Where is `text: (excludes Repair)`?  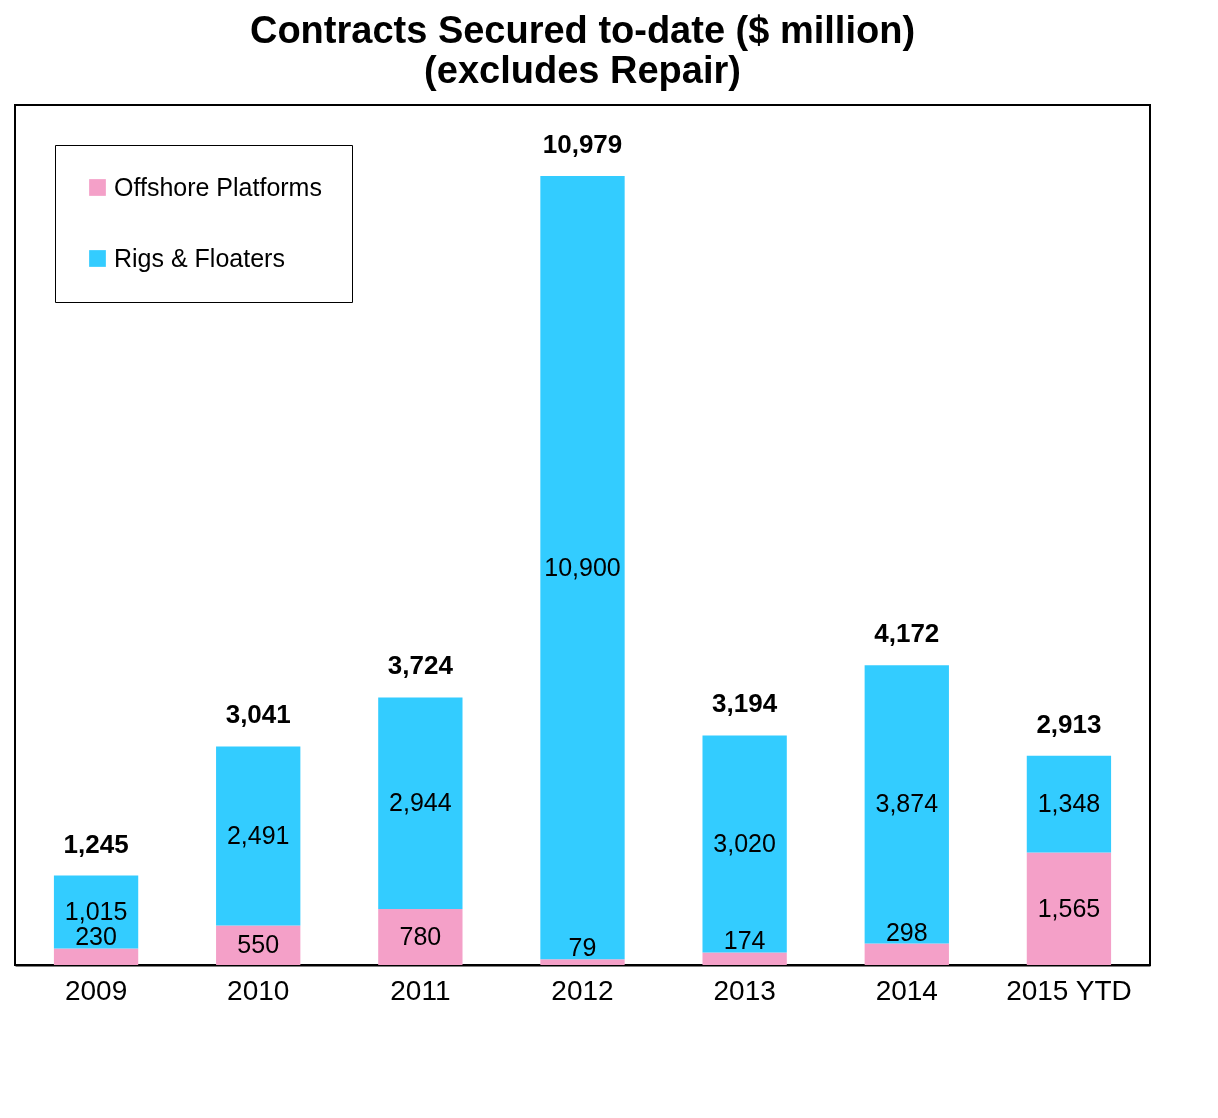 text: (excludes Repair) is located at coordinates (582, 70).